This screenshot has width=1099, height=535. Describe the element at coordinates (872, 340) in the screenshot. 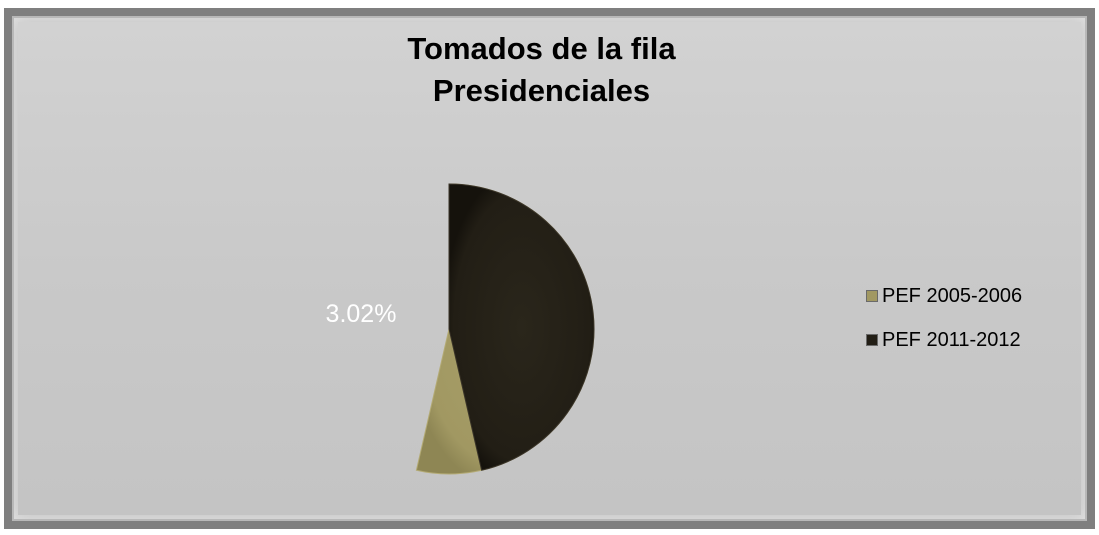

I see `legend-swatch-pef-2011-2012` at that location.